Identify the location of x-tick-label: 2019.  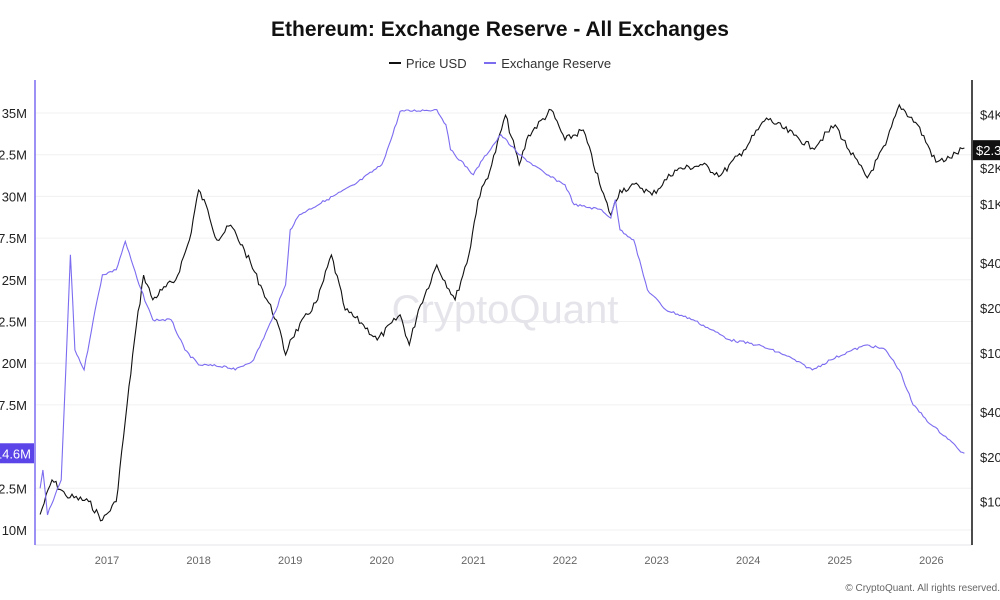
(290, 561).